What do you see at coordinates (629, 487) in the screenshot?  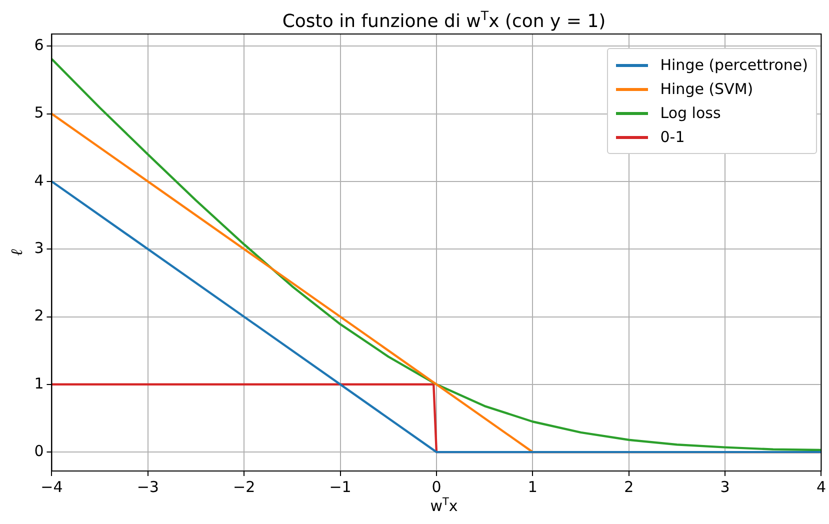 I see `x-tick-label: 2` at bounding box center [629, 487].